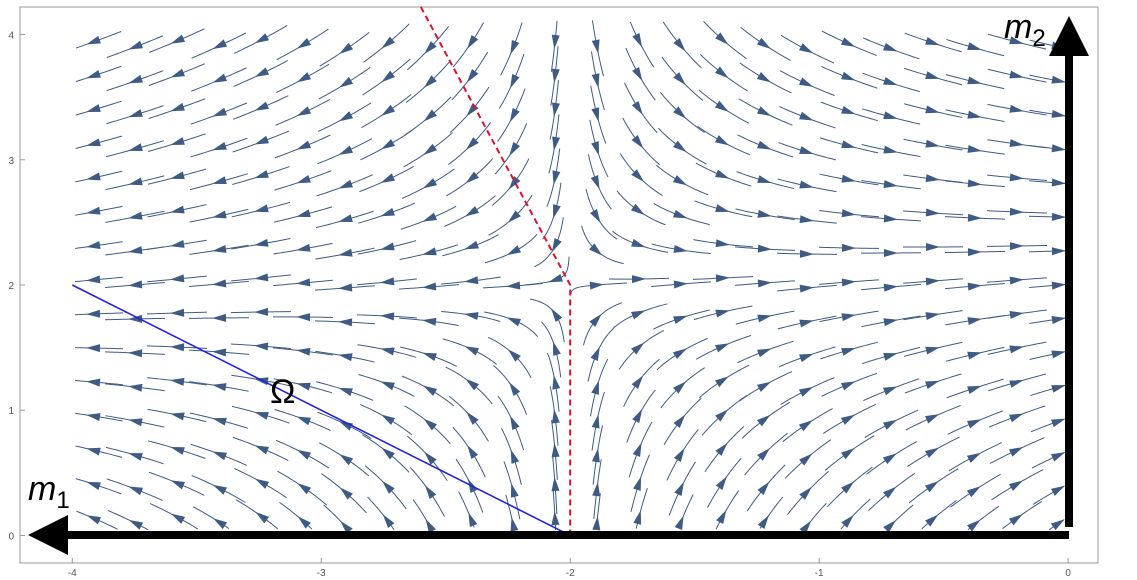 This screenshot has height=580, width=1137. What do you see at coordinates (11, 161) in the screenshot?
I see `y-tick-label: 3` at bounding box center [11, 161].